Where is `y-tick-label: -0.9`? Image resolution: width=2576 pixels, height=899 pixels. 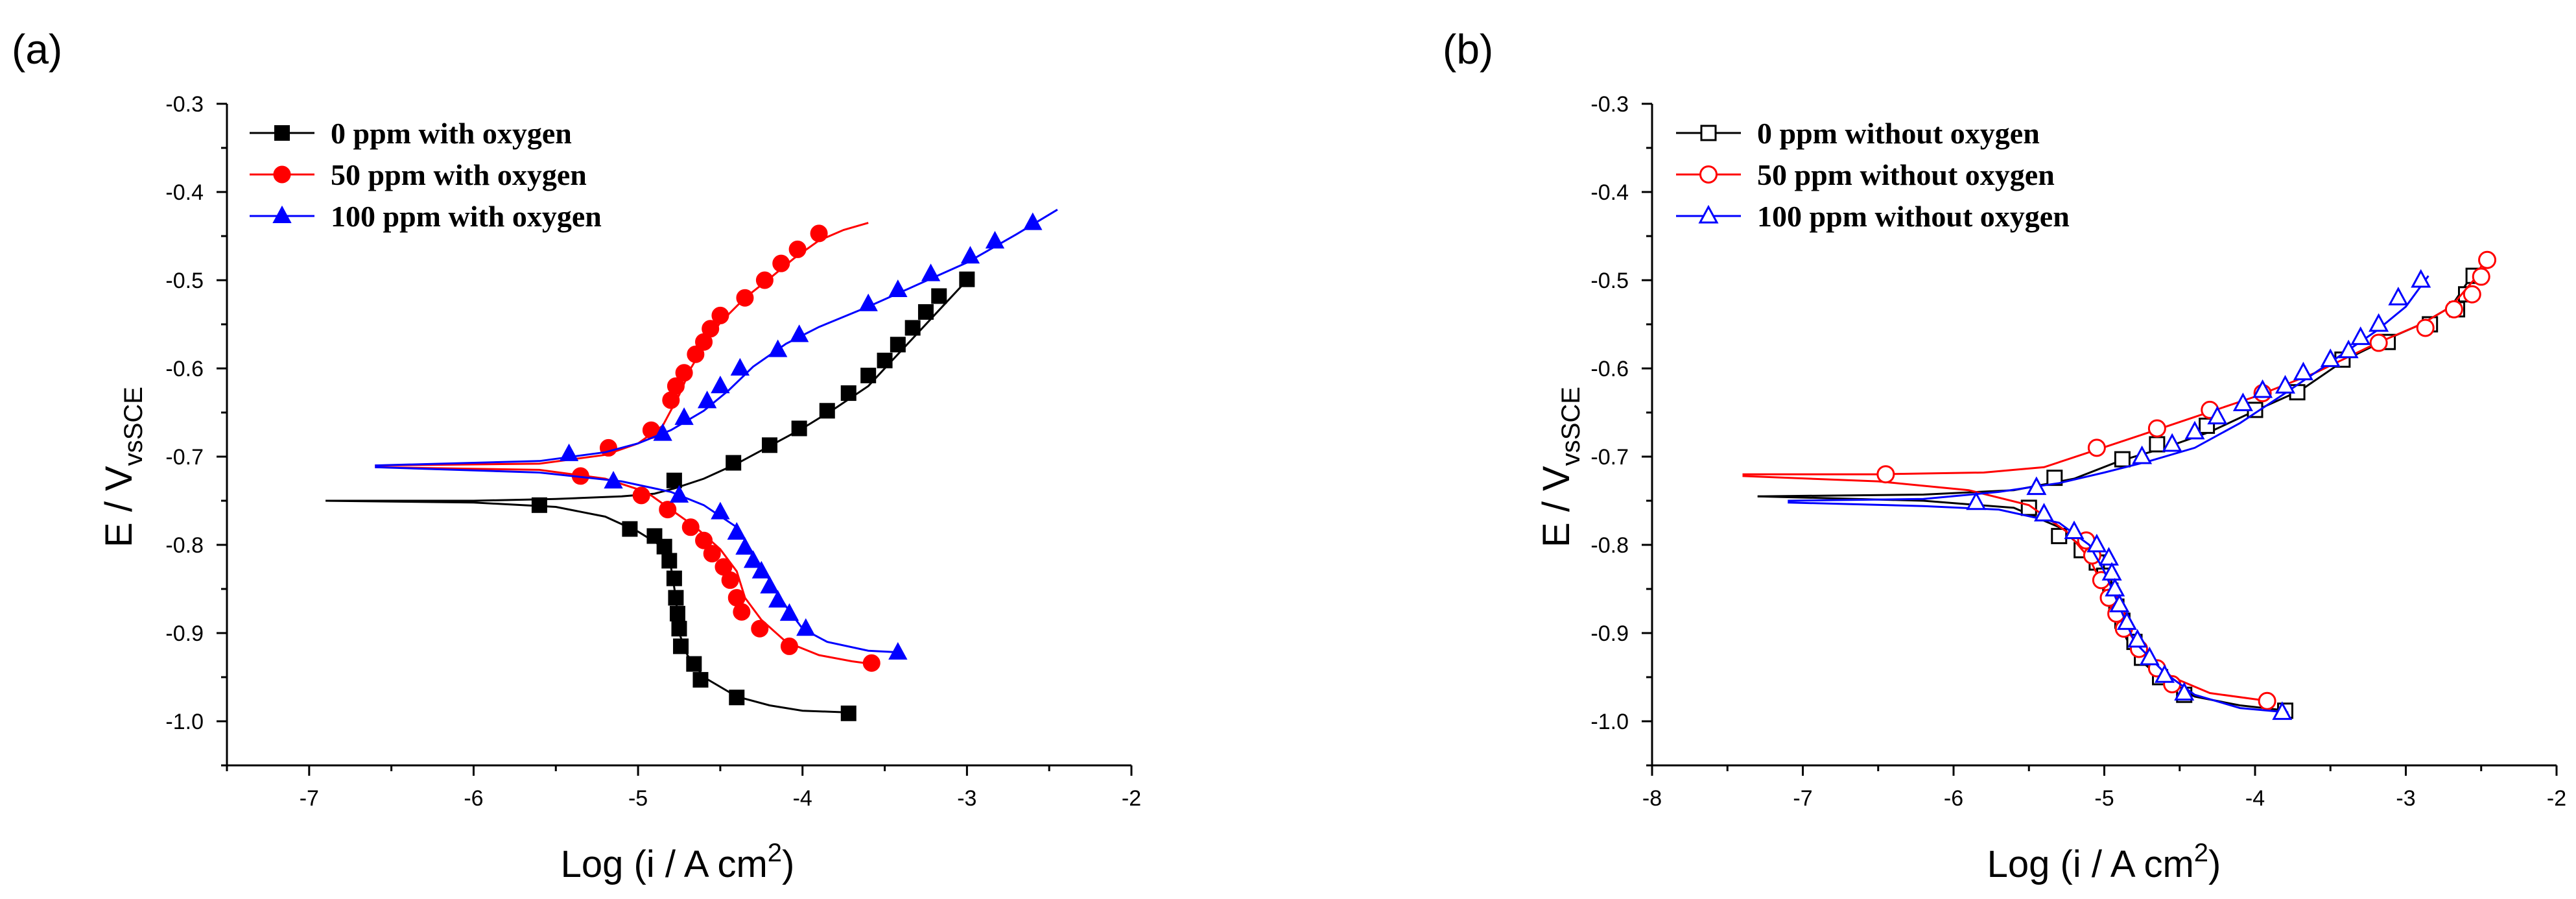
y-tick-label: -0.9 is located at coordinates (1609, 633).